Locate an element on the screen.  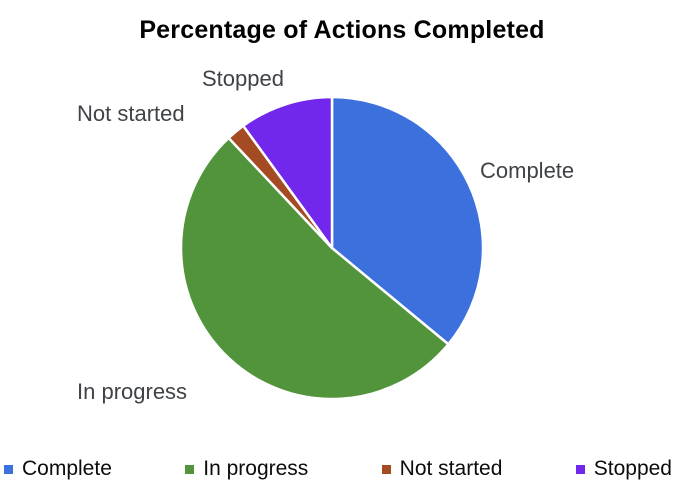
legend-item-not-started: Not started is located at coordinates (442, 469).